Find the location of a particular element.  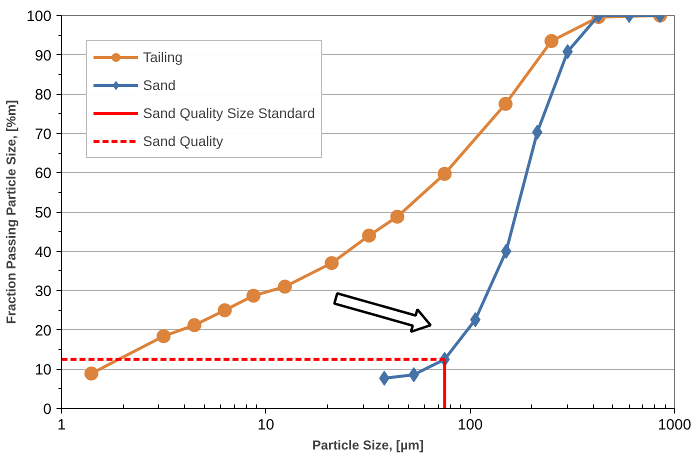

x-tick-label: 1000 is located at coordinates (675, 425).